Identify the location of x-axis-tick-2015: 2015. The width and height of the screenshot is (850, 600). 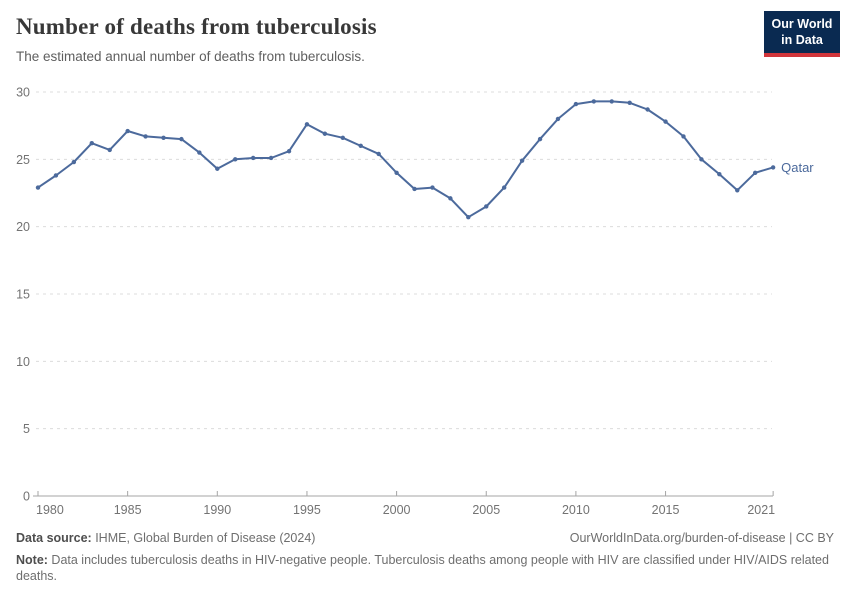
(666, 510).